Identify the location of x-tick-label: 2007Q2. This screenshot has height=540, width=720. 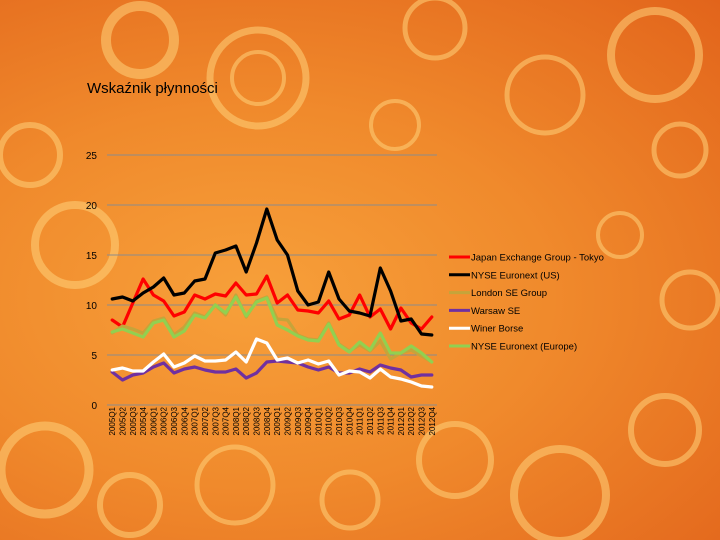
(205, 420).